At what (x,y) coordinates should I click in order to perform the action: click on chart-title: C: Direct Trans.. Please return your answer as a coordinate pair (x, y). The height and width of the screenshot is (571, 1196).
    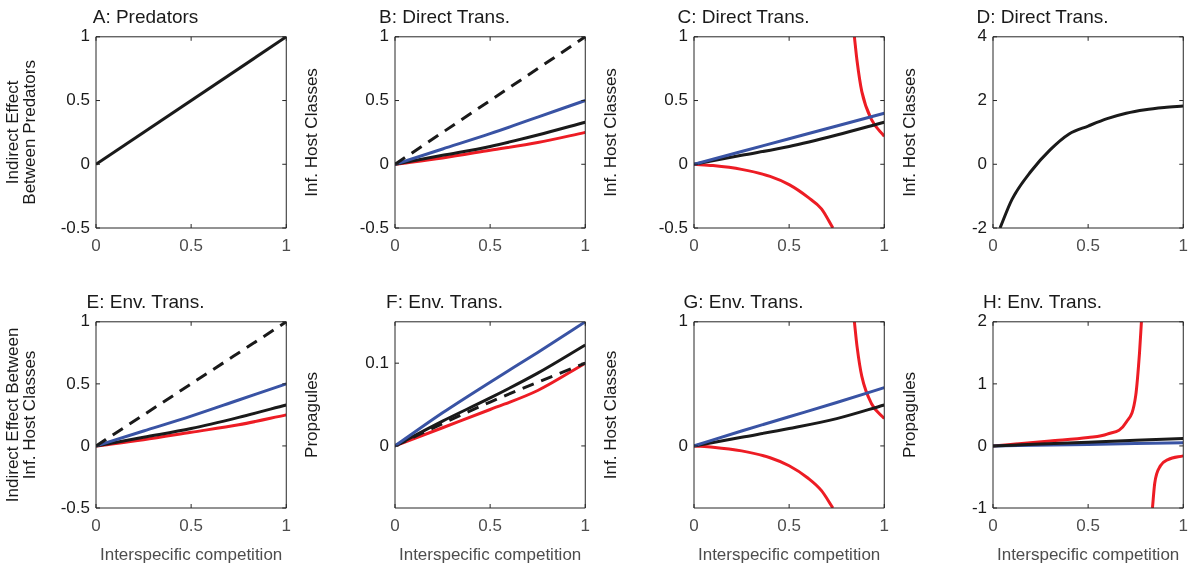
    Looking at the image, I should click on (743, 16).